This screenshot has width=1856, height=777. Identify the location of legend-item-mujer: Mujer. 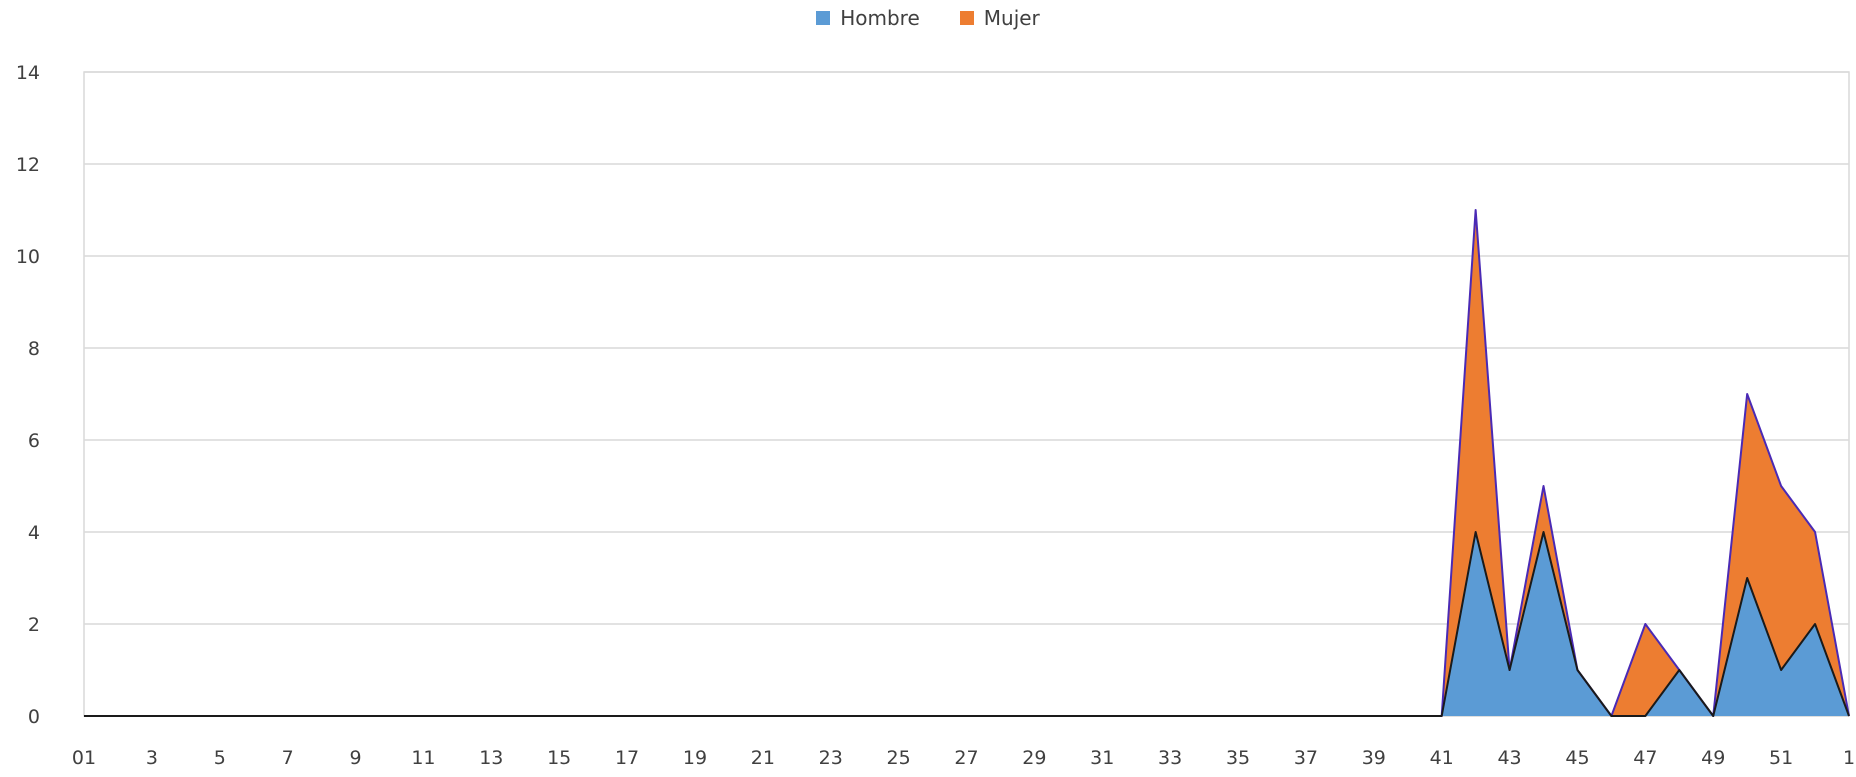
(999, 18).